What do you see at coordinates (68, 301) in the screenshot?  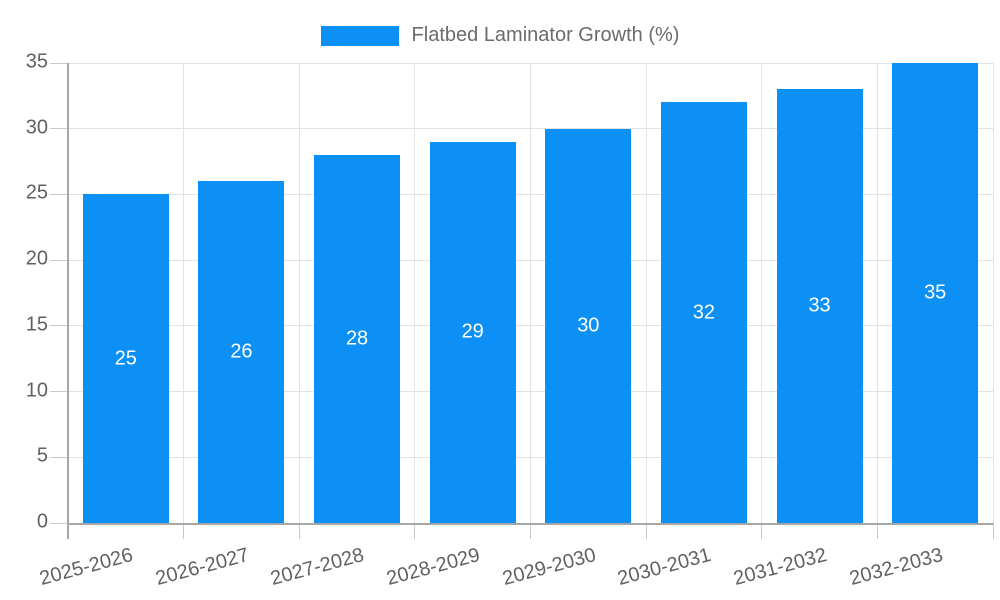 I see `y-axis-line` at bounding box center [68, 301].